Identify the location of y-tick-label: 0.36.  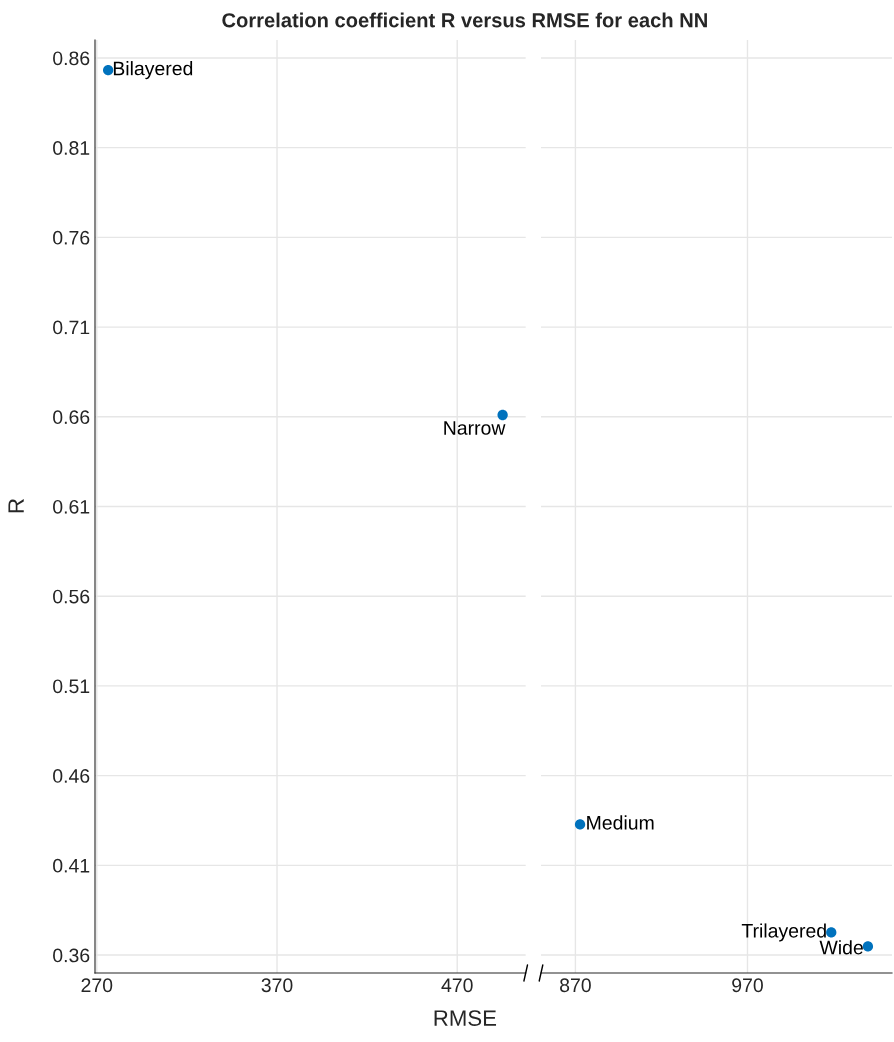
(71, 955).